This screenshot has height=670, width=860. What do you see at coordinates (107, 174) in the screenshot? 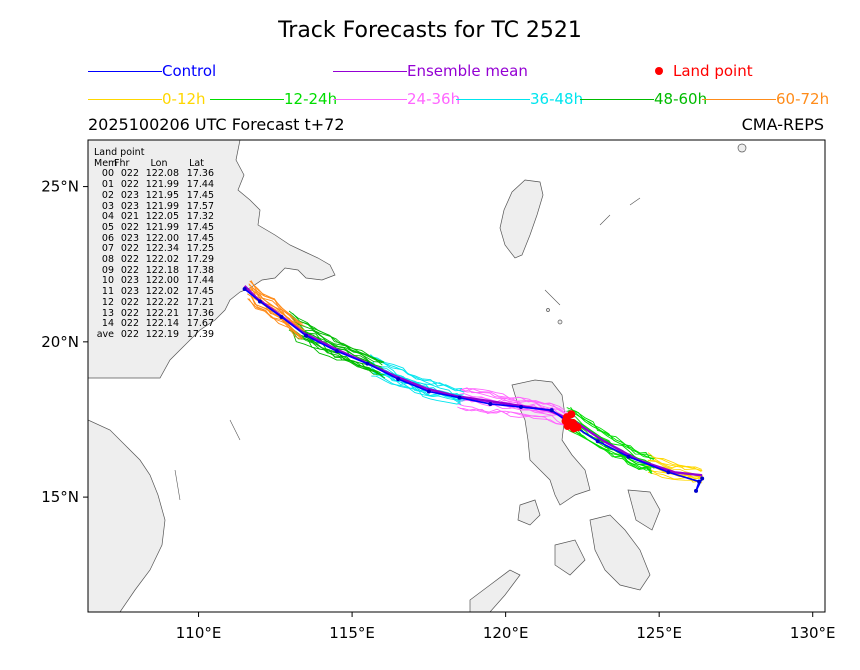
I see `table-cell: 00` at bounding box center [107, 174].